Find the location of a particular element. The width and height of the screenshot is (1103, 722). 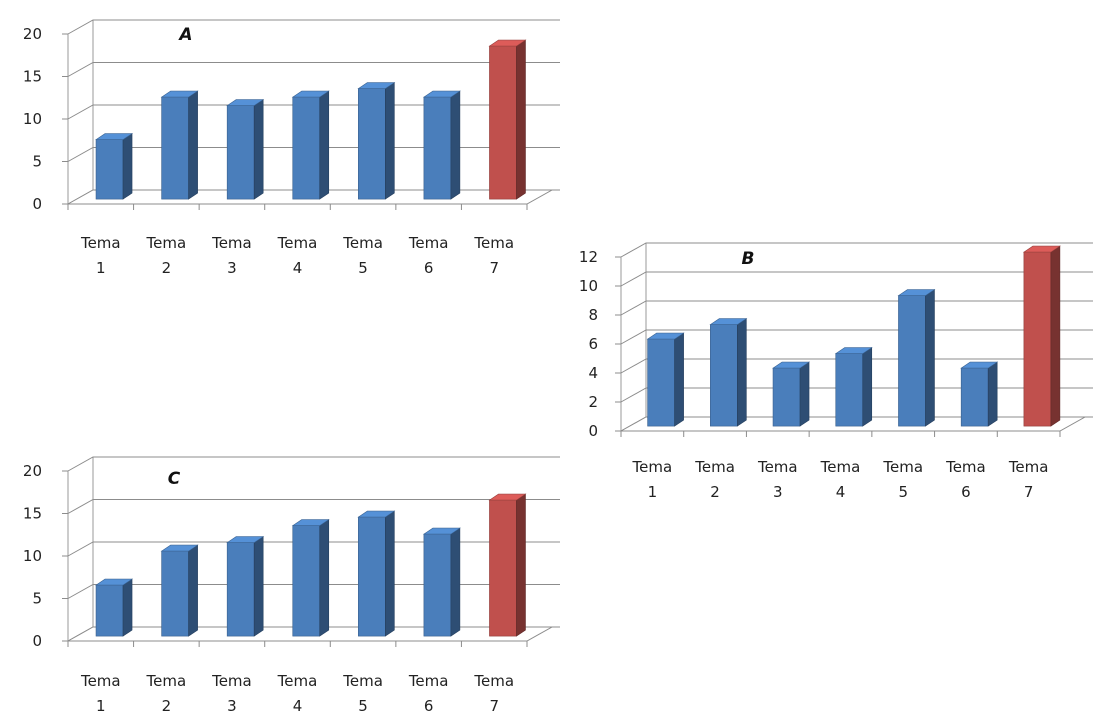

chart-title: C is located at coordinates (174, 479).